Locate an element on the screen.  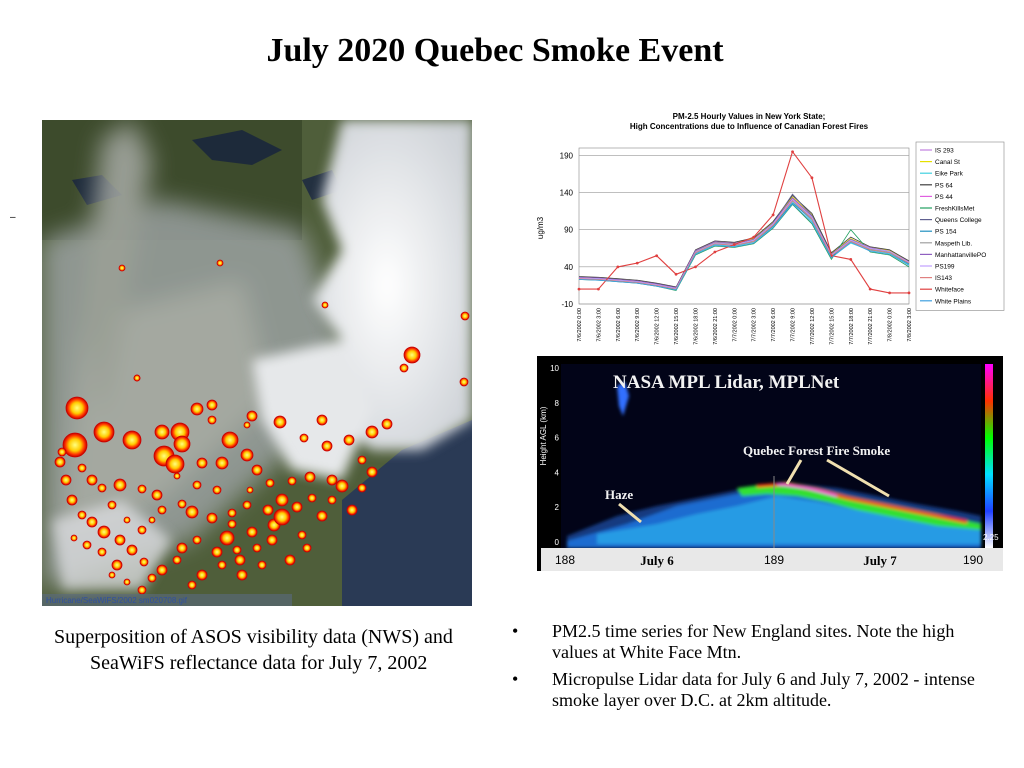
lidar-x-tick-label: 189 is located at coordinates (774, 560).